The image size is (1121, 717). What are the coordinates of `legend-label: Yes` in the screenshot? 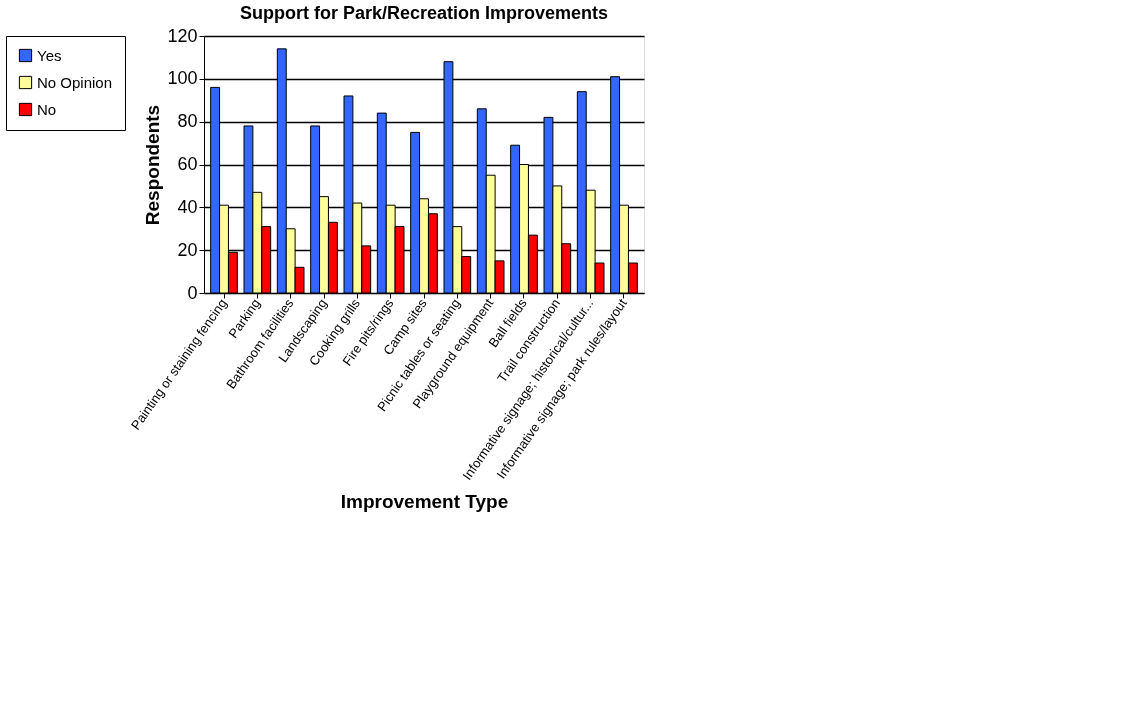 It's located at (49, 55).